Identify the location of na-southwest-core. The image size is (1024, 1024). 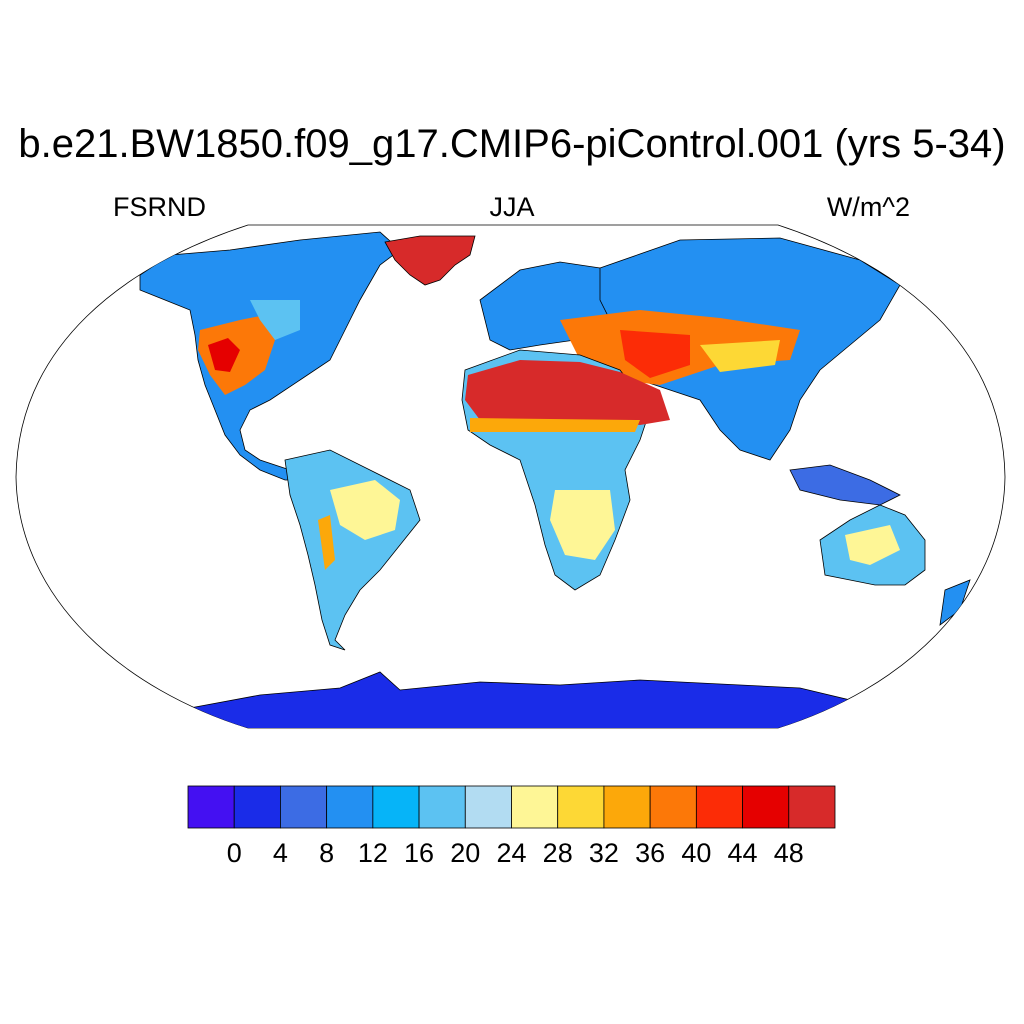
(224, 355).